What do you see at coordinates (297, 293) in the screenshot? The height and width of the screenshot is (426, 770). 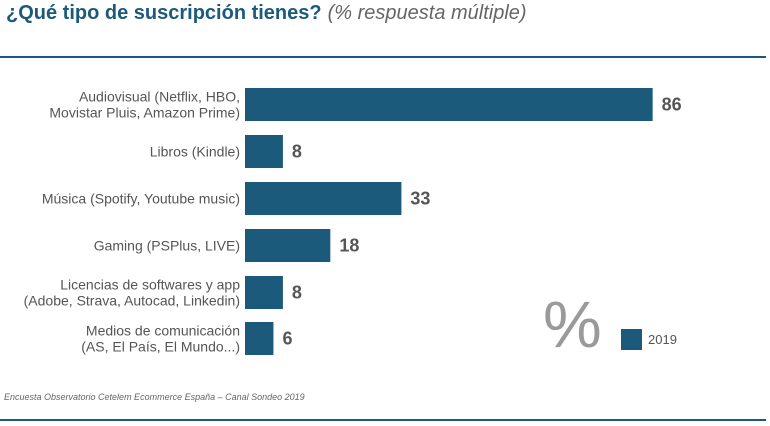 I see `value-label-4: 8` at bounding box center [297, 293].